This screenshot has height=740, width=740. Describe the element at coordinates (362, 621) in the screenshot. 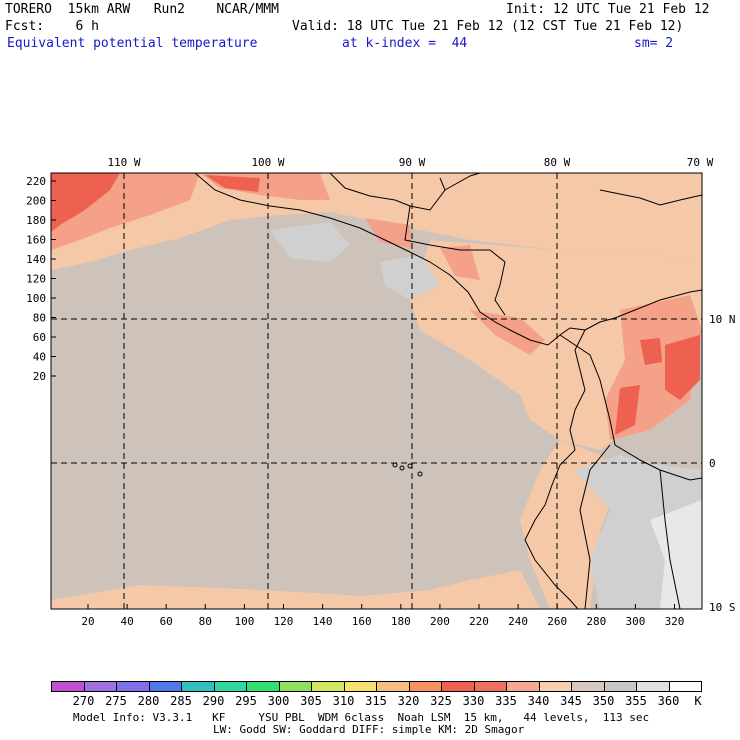

I see `x-tick-label: 160` at that location.